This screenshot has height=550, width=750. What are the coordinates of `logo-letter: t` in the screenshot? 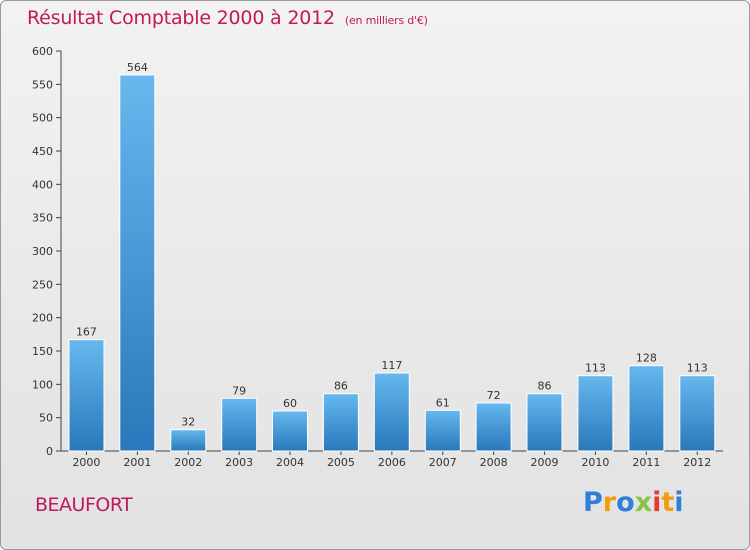 It's located at (668, 502).